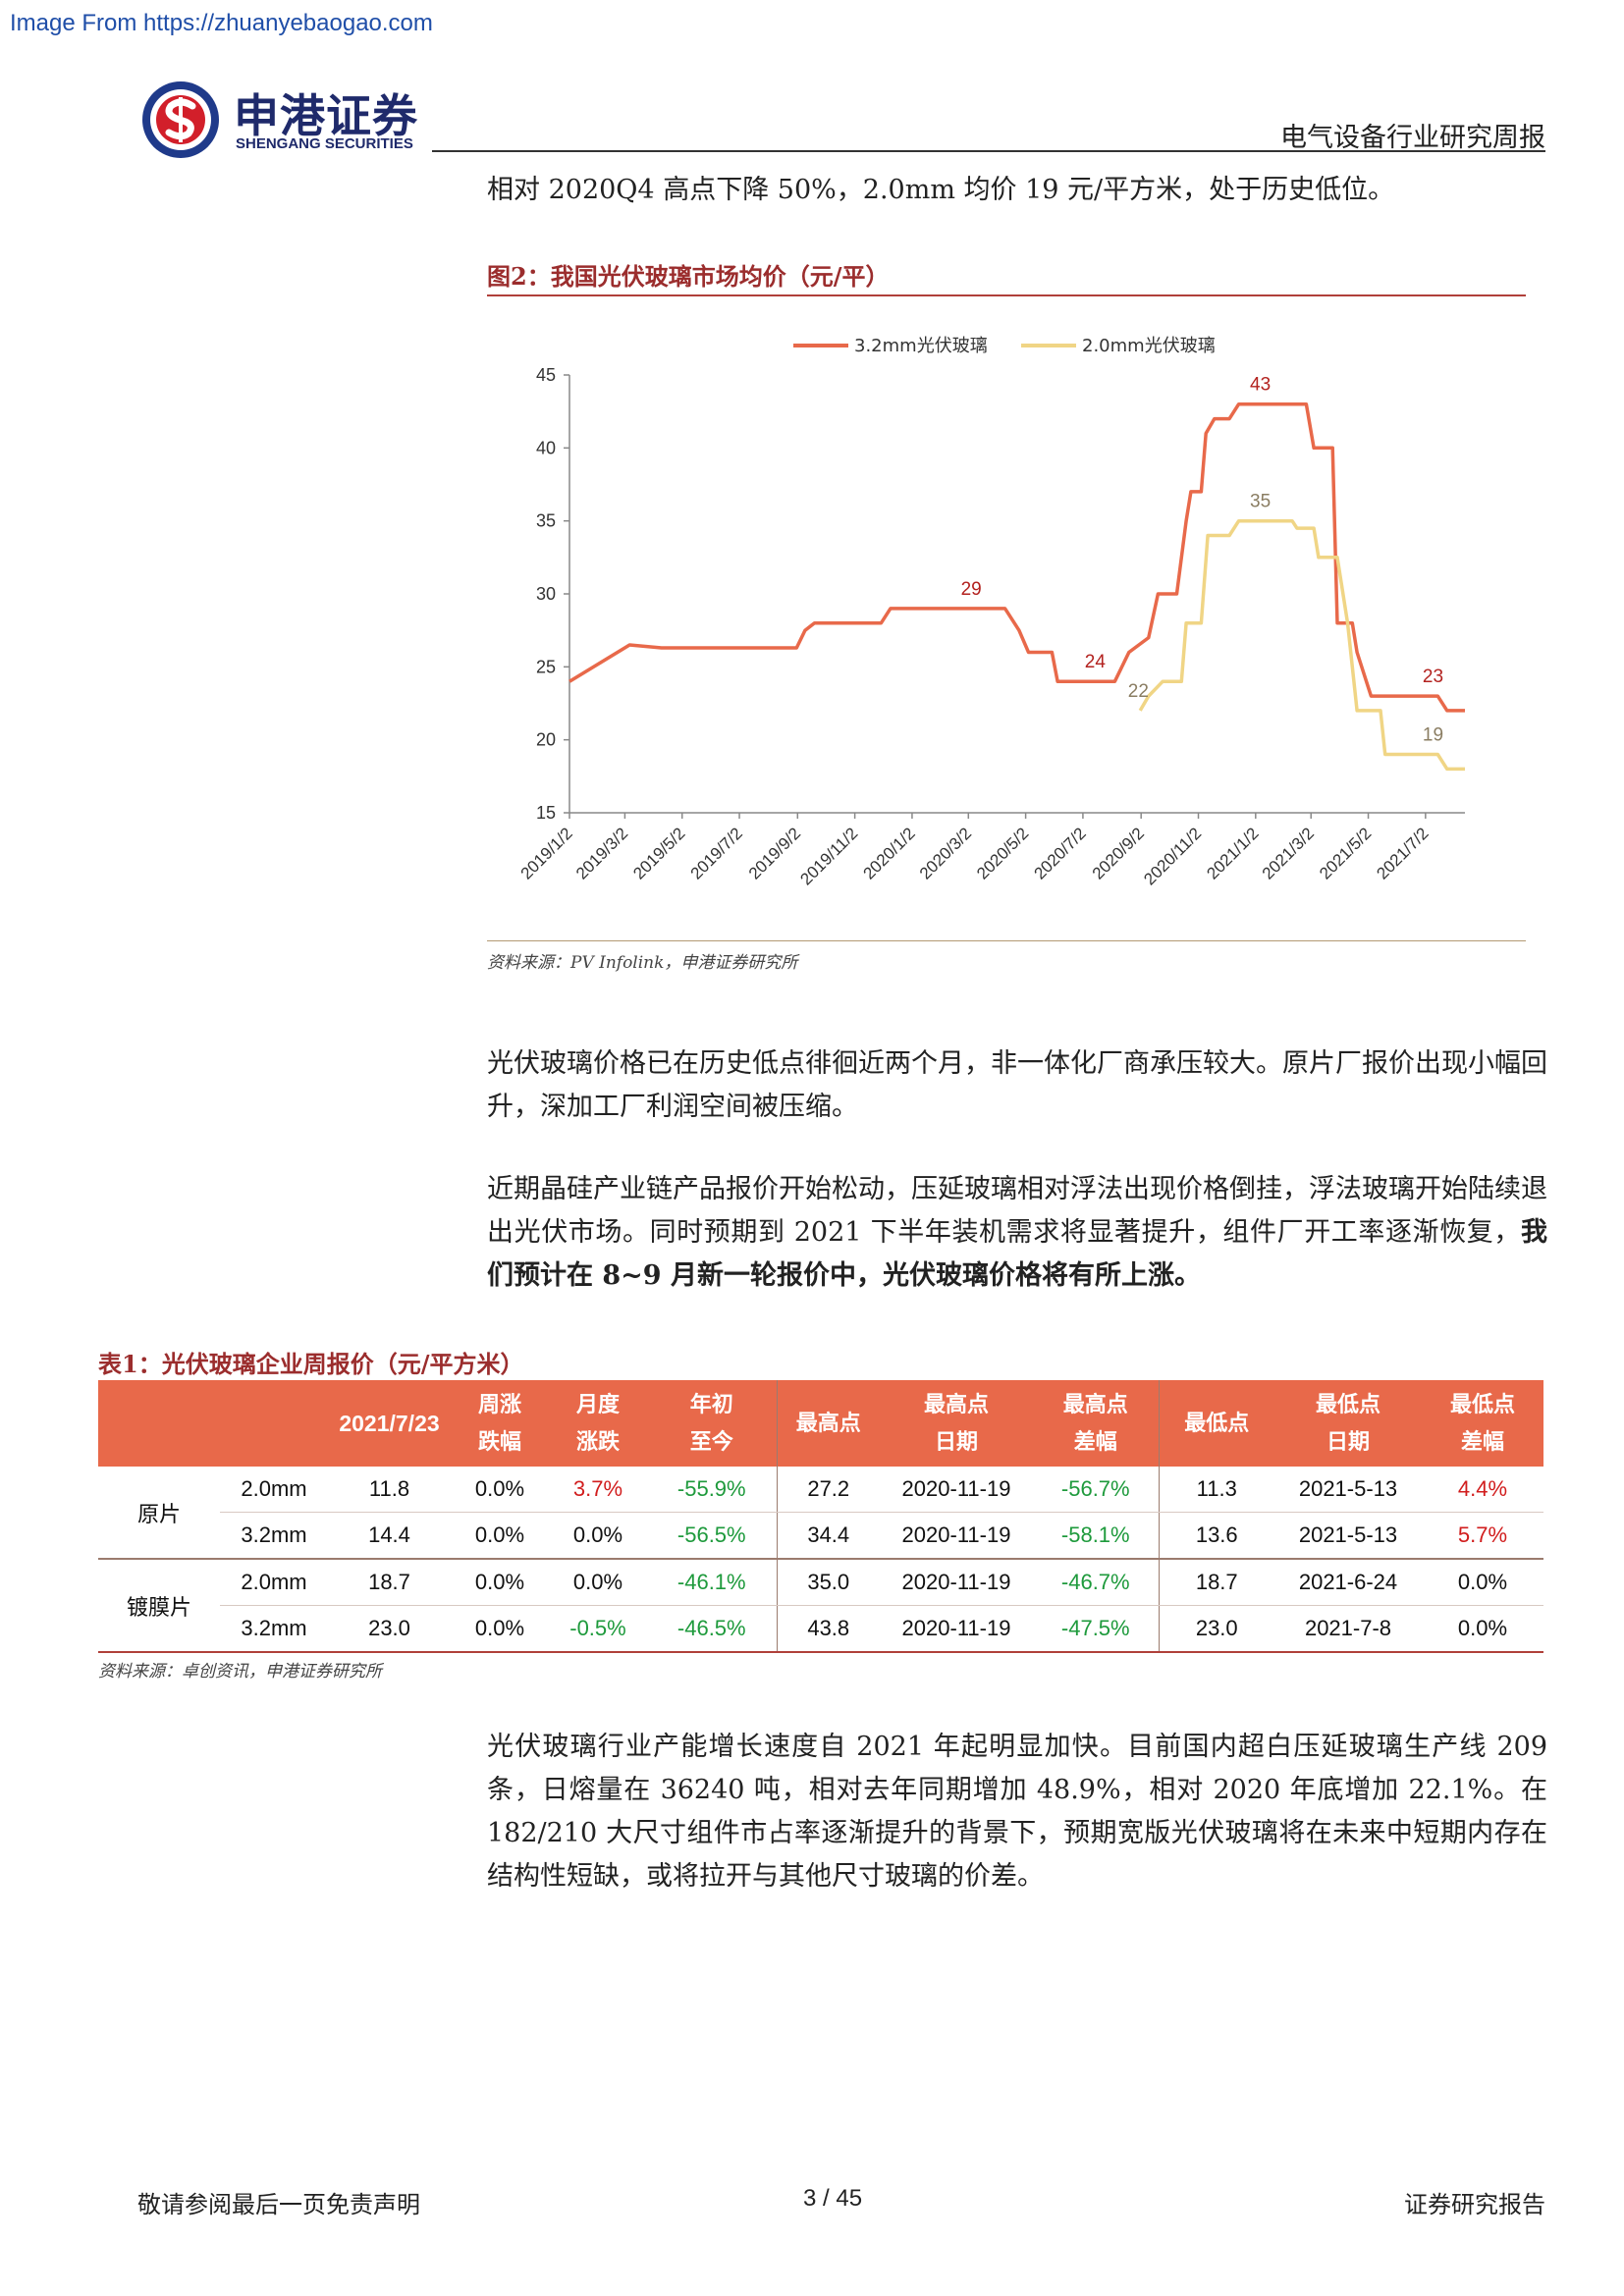 The width and height of the screenshot is (1624, 2296). I want to click on x-tick-label: 2020/9/2, so click(1118, 853).